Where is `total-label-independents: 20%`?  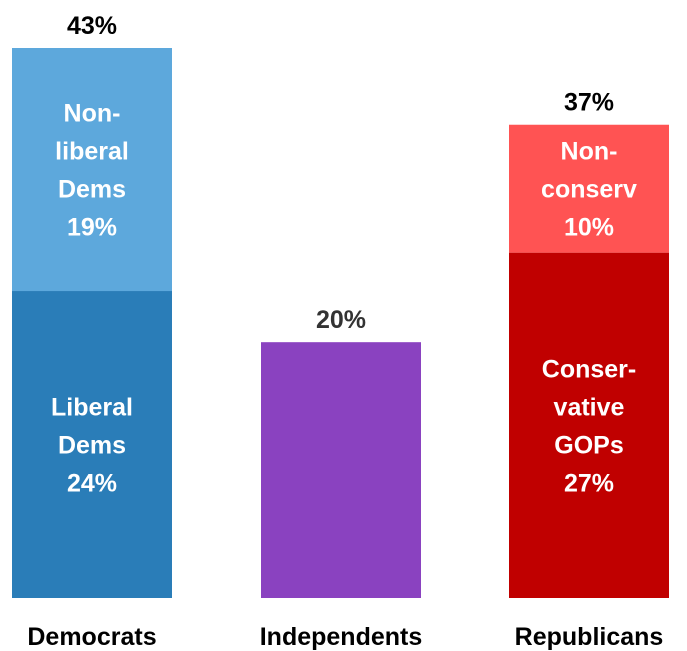 total-label-independents: 20% is located at coordinates (341, 320).